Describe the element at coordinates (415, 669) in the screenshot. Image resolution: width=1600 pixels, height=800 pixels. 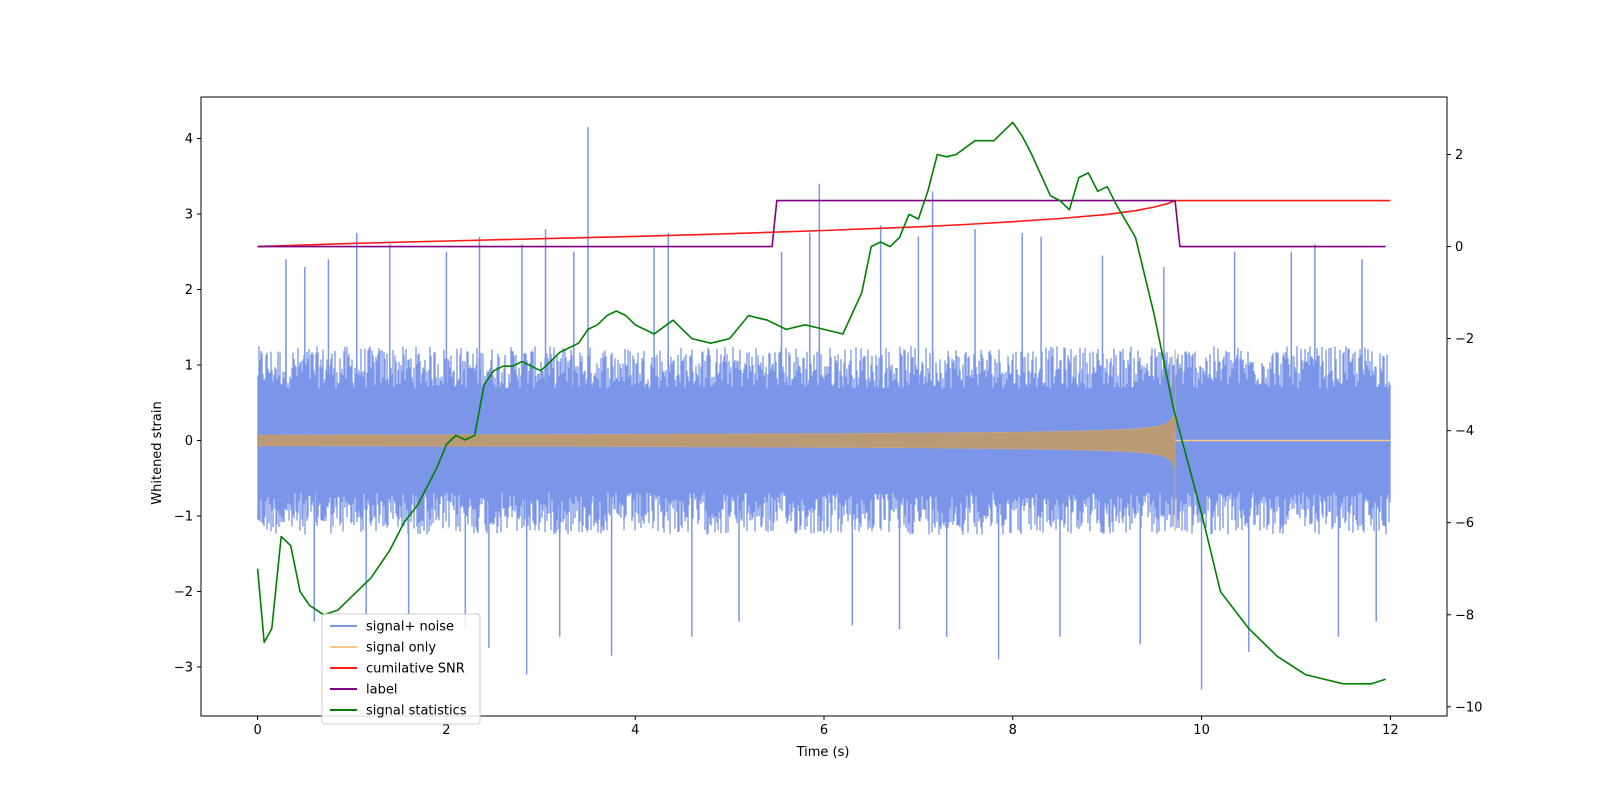
I see `legend-label-cumulative-snr: cumilative SNR` at that location.